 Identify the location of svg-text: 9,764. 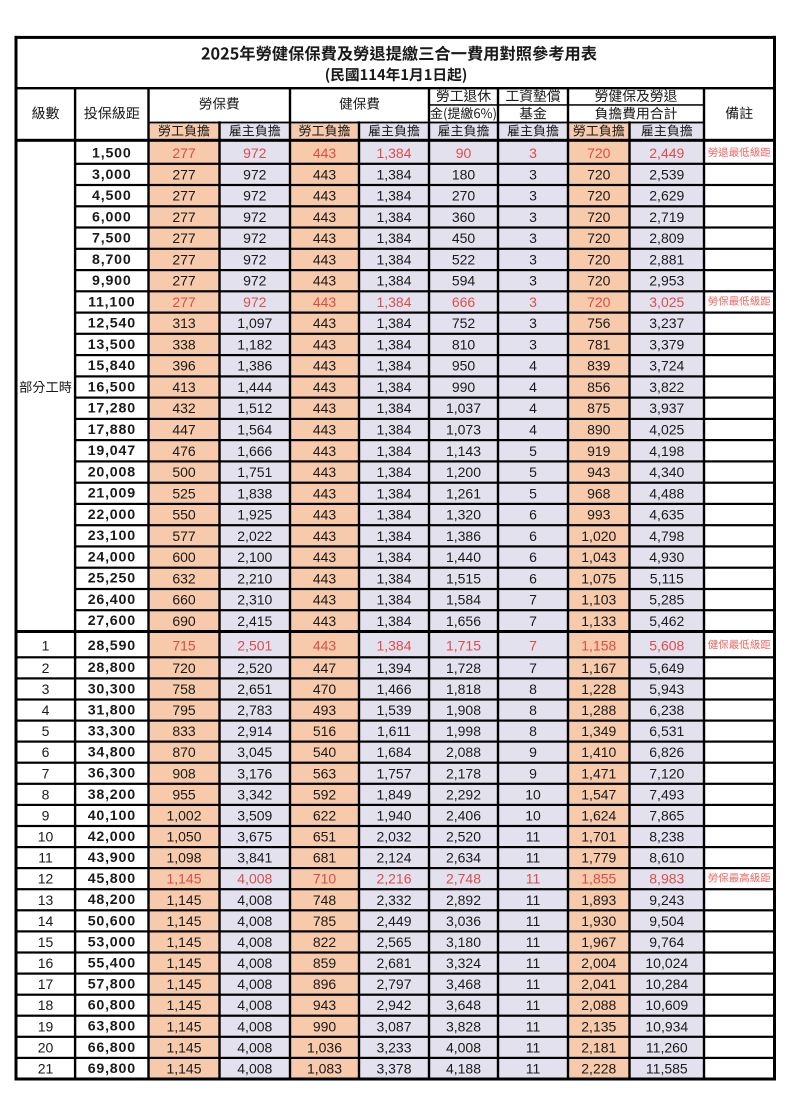
(666, 942).